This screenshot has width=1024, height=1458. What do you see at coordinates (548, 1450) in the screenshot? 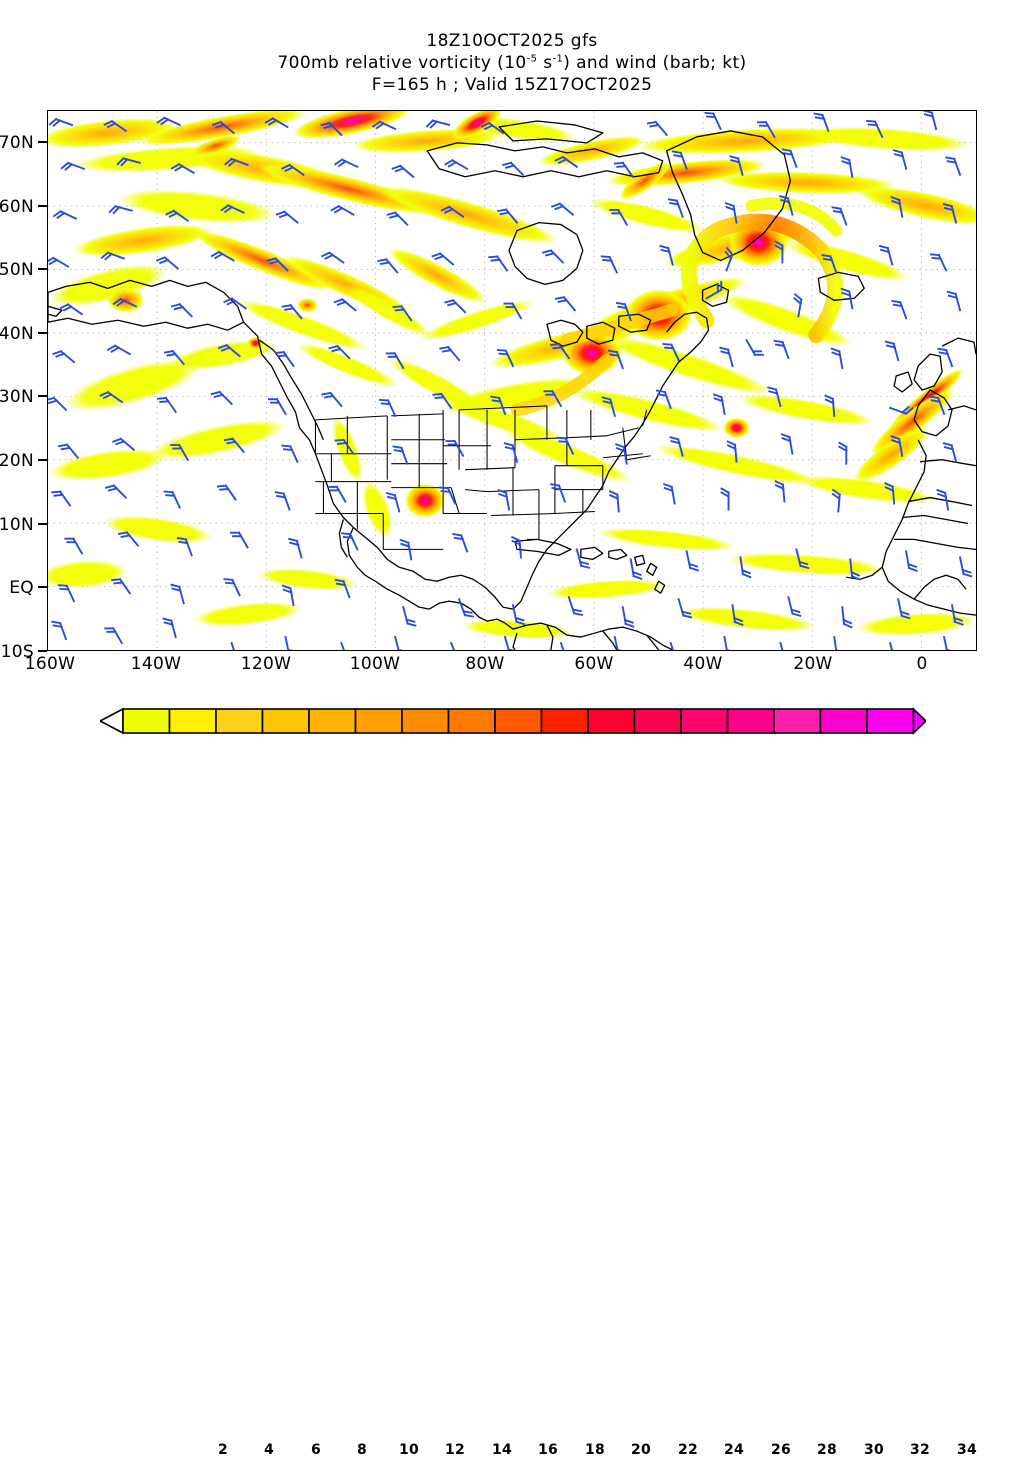
I see `colorbar-label-16: 16` at bounding box center [548, 1450].